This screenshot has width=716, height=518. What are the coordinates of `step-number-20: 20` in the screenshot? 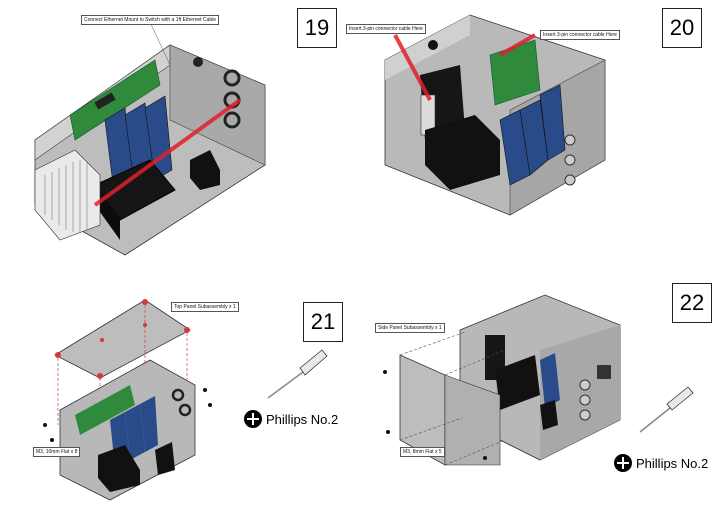 It's located at (682, 28).